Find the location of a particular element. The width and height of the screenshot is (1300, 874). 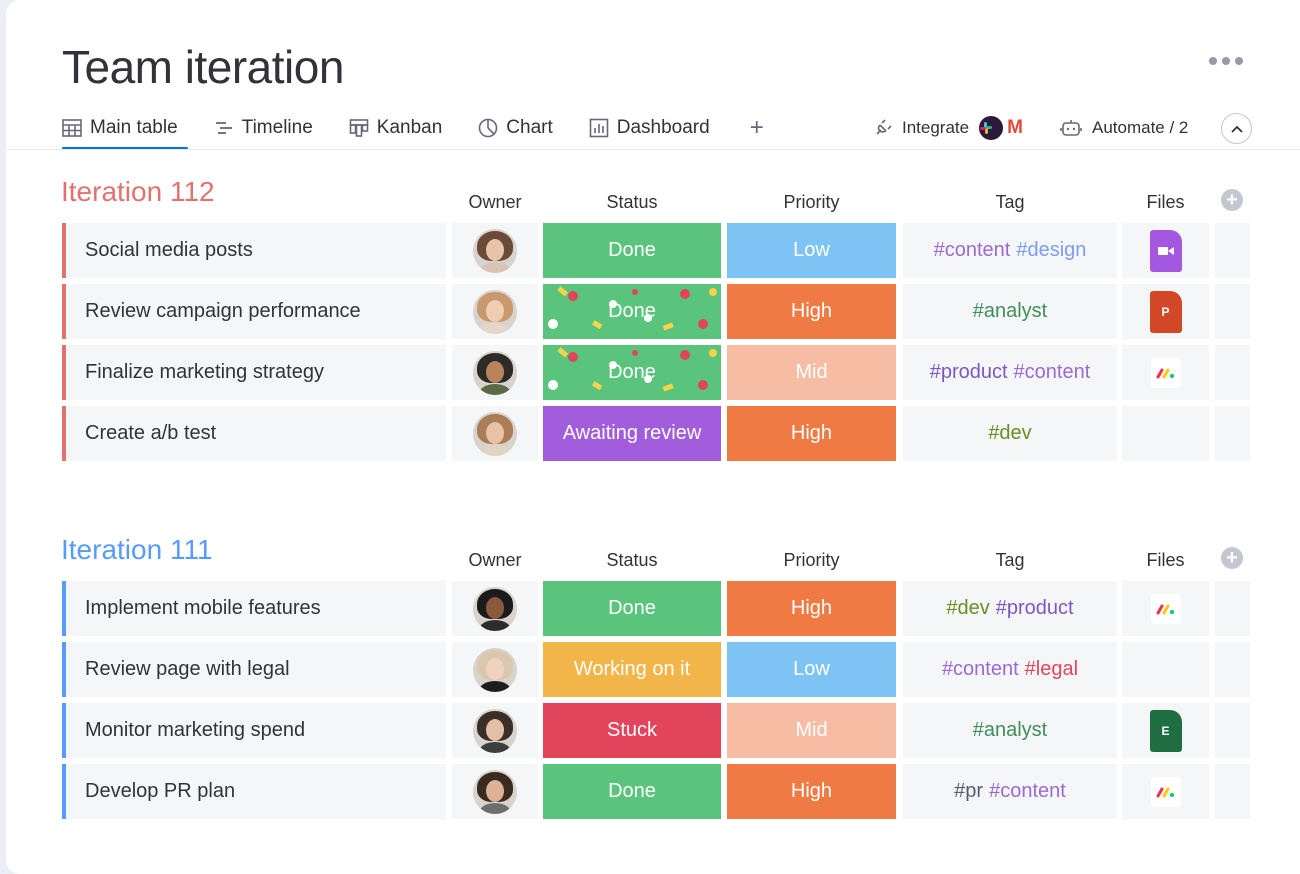

tag-cell: #dev #product is located at coordinates (1010, 608).